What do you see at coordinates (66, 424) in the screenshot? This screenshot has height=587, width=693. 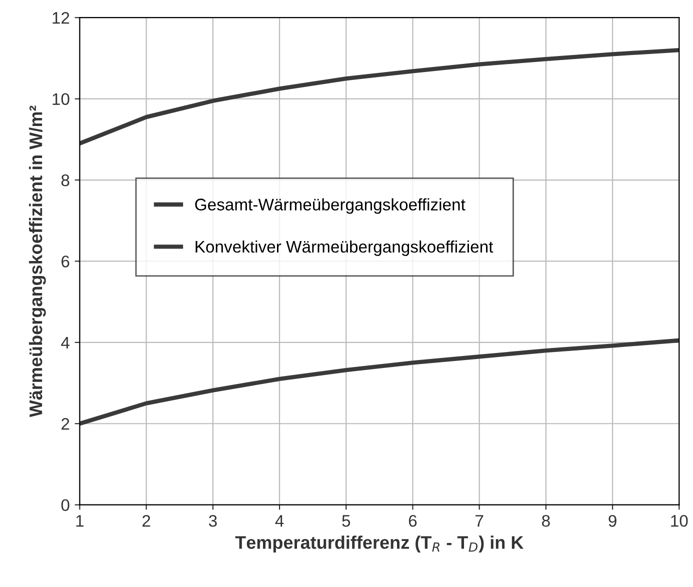 I see `y-tick-label: 2` at bounding box center [66, 424].